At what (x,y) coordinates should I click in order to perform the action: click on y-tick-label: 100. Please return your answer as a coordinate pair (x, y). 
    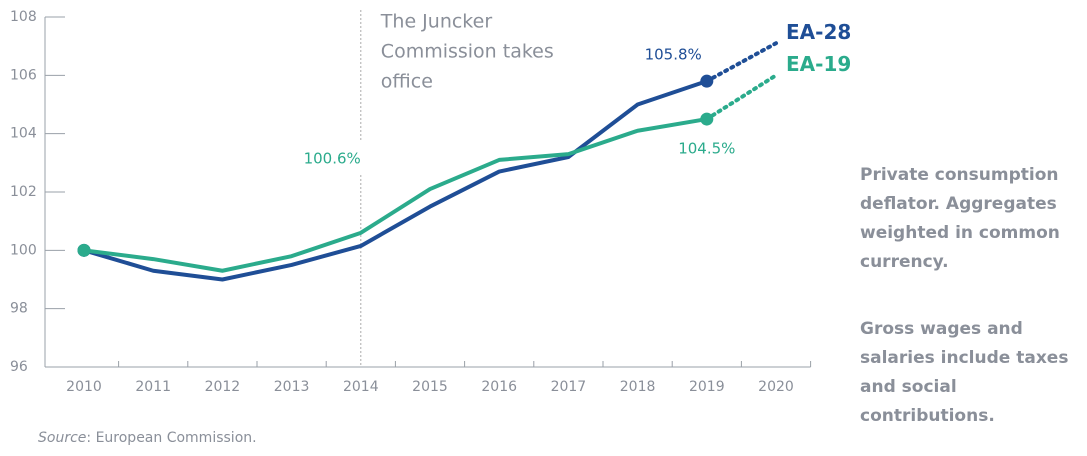
    Looking at the image, I should click on (23, 250).